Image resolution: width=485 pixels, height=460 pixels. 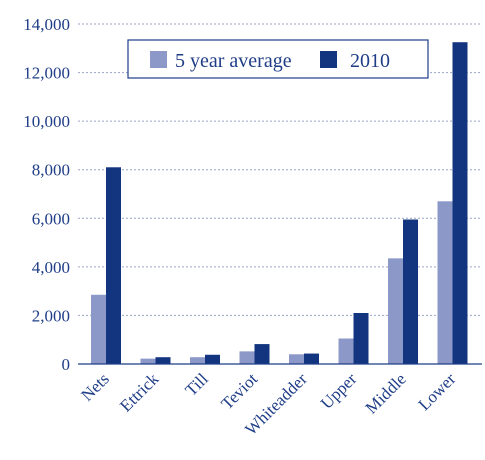 I want to click on y-tick-label: 6,000, so click(x=51, y=218).